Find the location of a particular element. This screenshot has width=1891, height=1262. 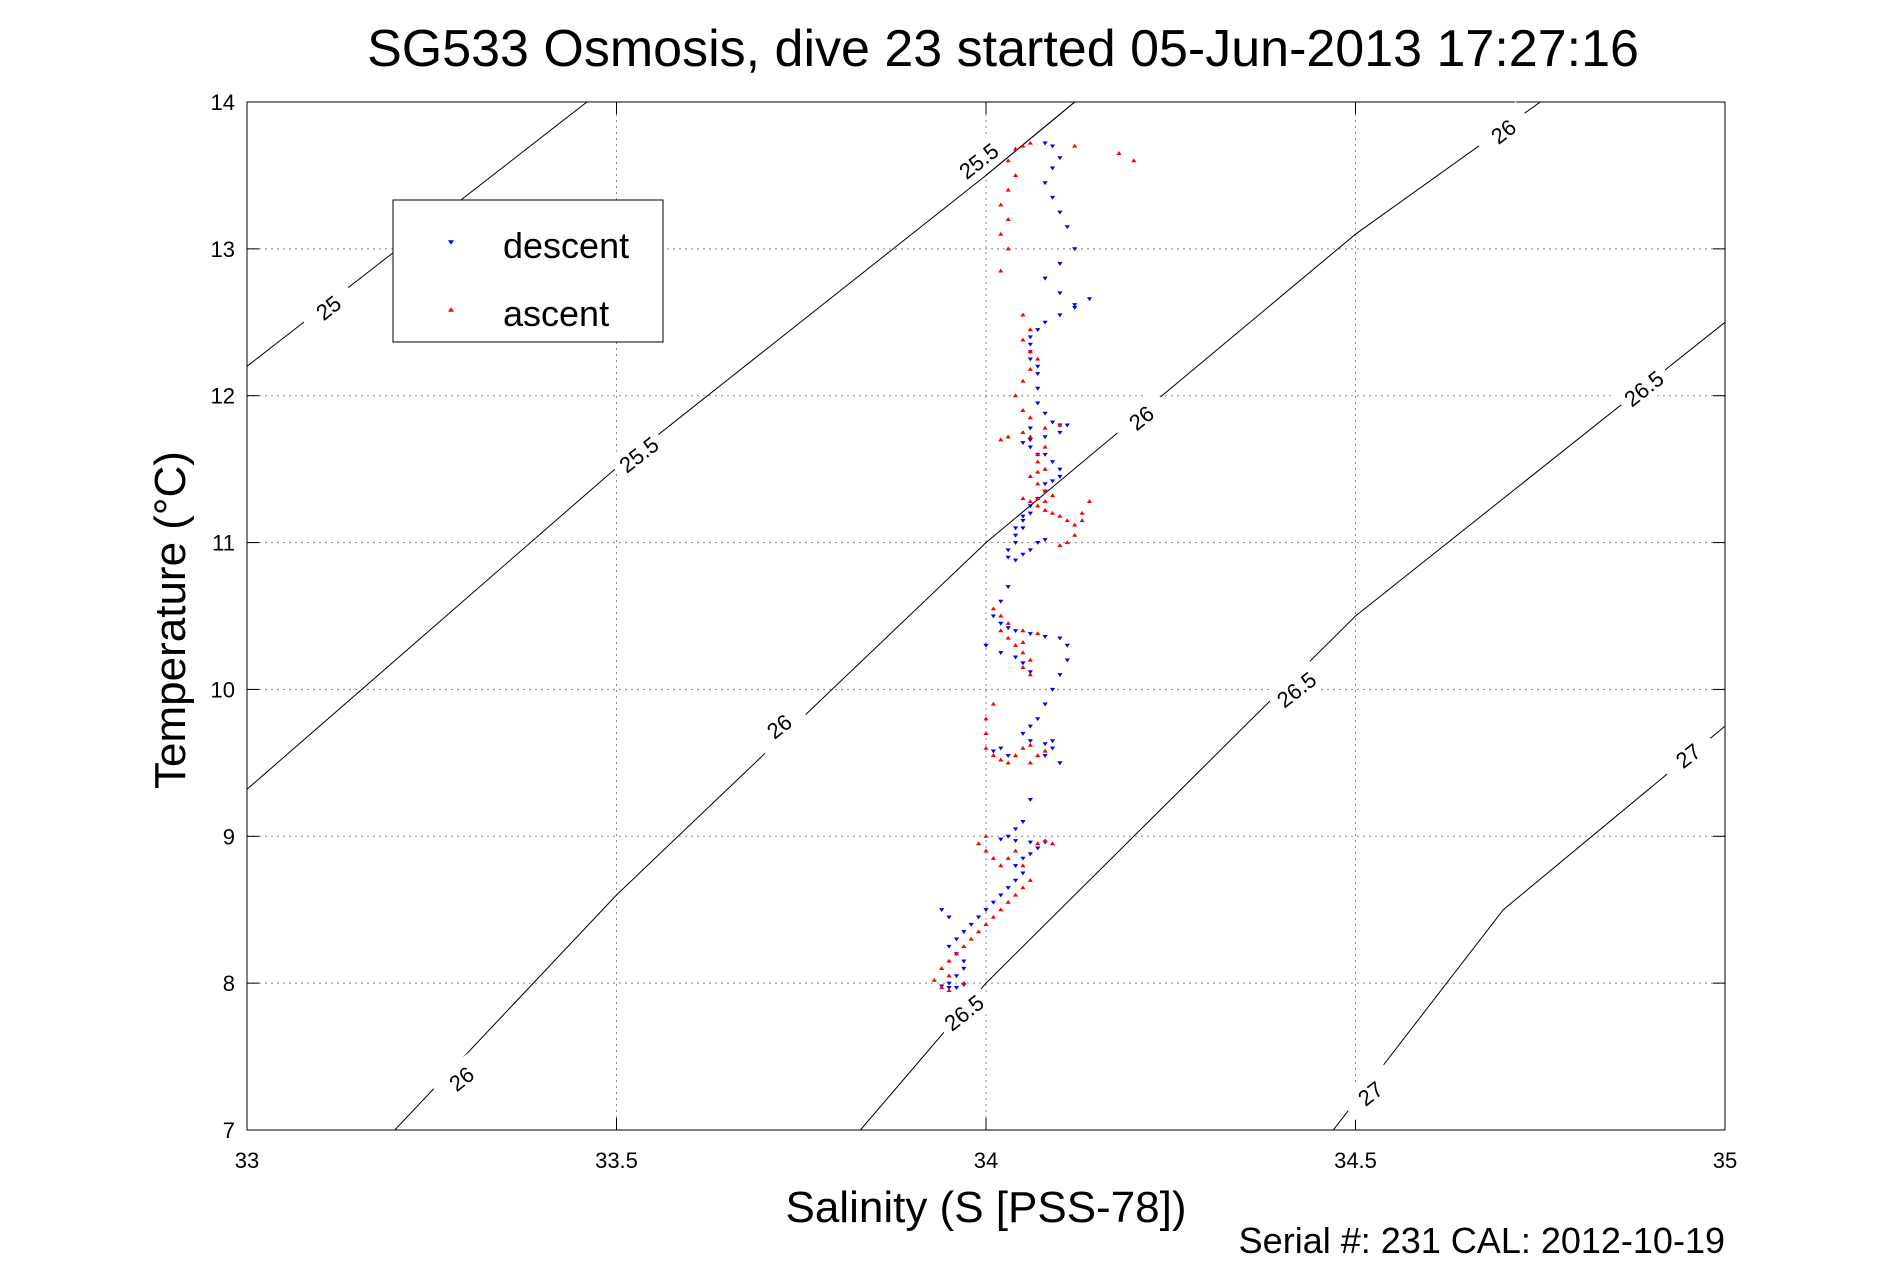

data-points is located at coordinates (1034, 566).